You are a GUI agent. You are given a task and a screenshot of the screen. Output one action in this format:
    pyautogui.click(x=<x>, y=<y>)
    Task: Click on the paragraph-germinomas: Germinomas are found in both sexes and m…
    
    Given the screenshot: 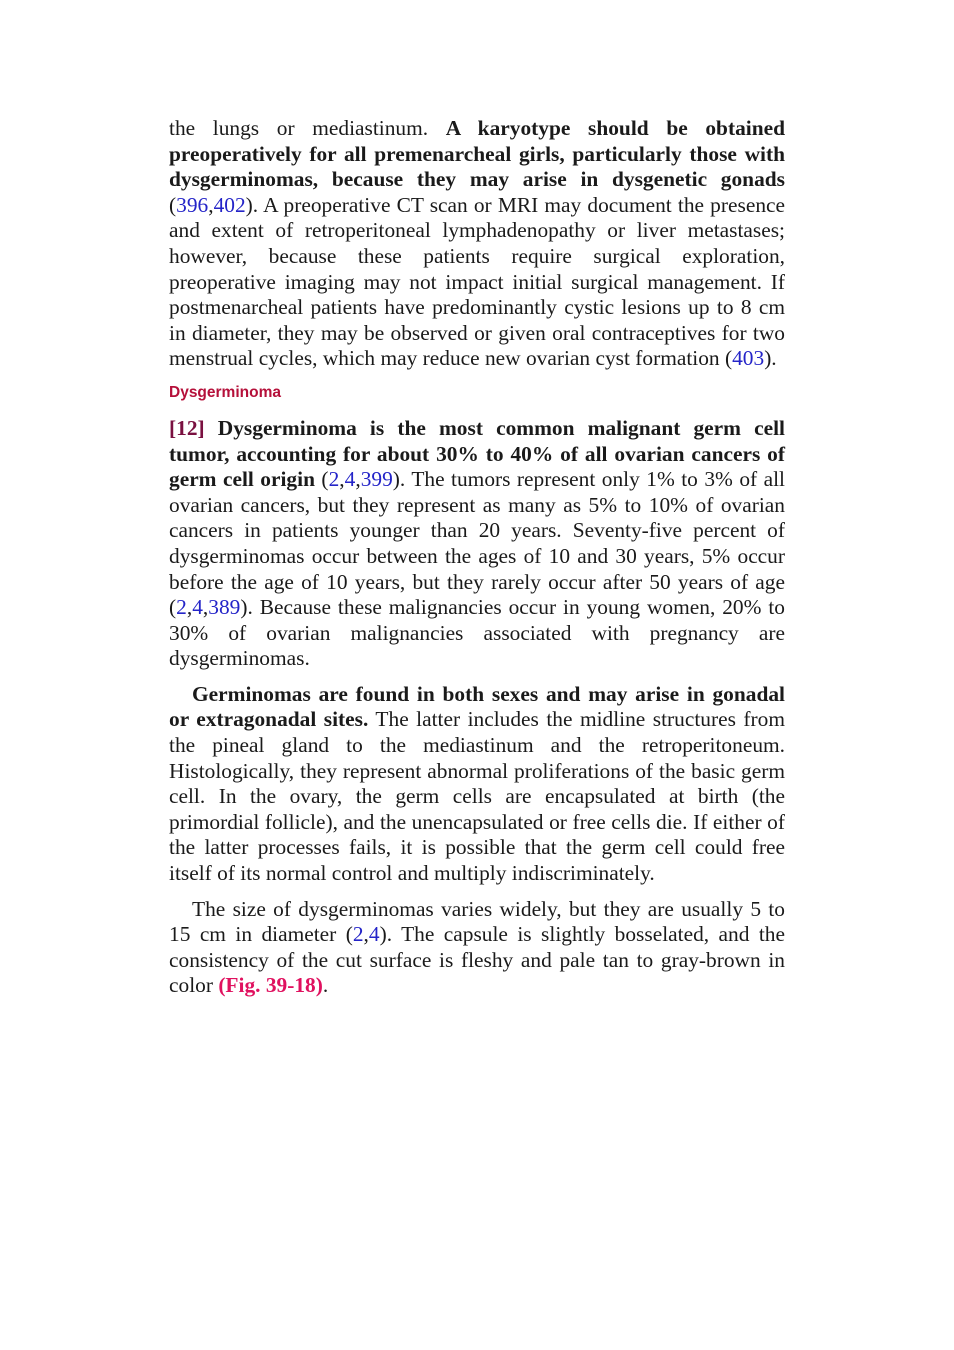 What is the action you would take?
    pyautogui.click(x=477, y=784)
    